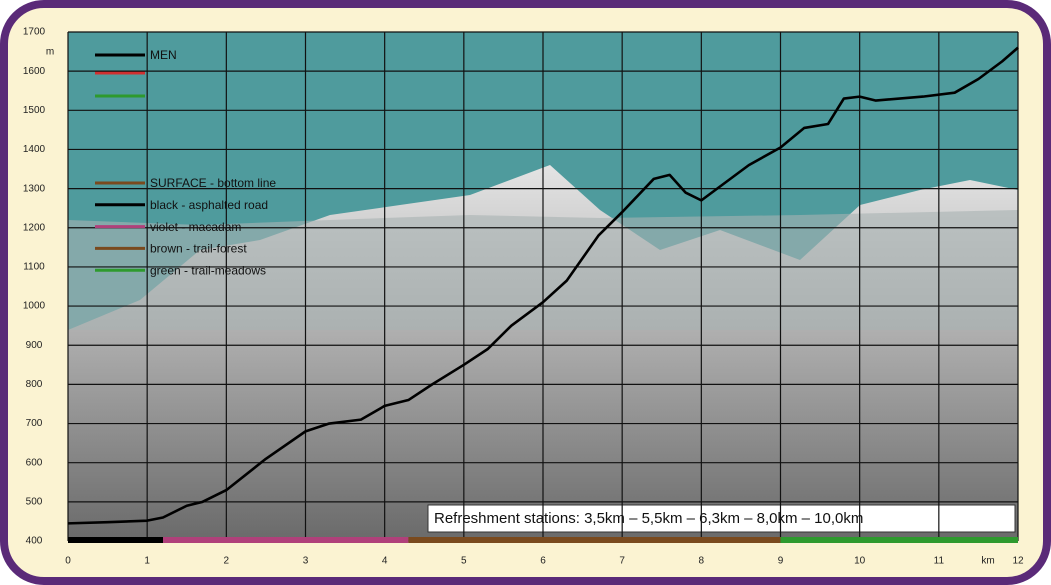 The width and height of the screenshot is (1051, 585). I want to click on x-tick-label: 9, so click(781, 561).